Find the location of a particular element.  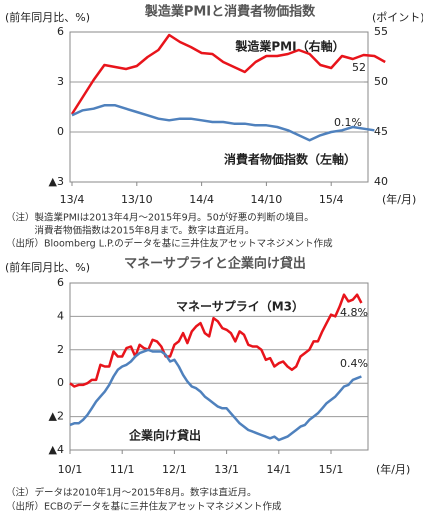

x-tick-label: 14/1 is located at coordinates (278, 469).